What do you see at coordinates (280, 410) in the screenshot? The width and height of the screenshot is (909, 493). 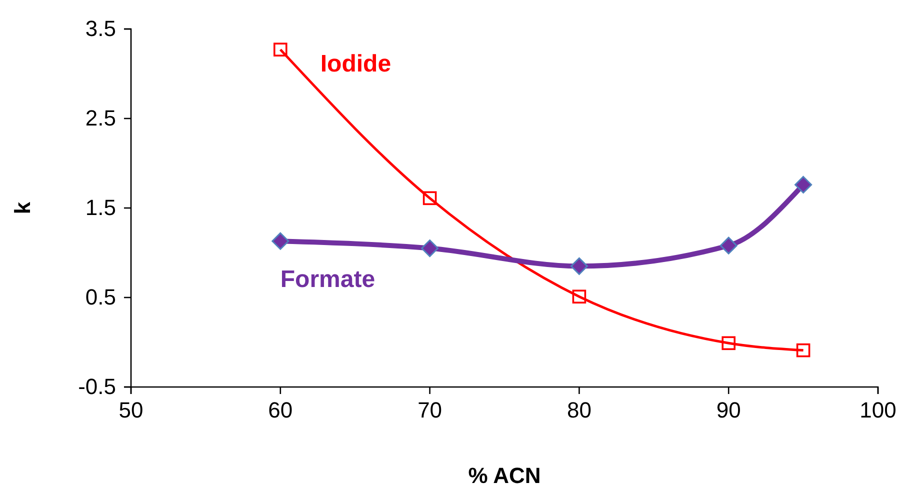 I see `x-tick-label: 60` at bounding box center [280, 410].